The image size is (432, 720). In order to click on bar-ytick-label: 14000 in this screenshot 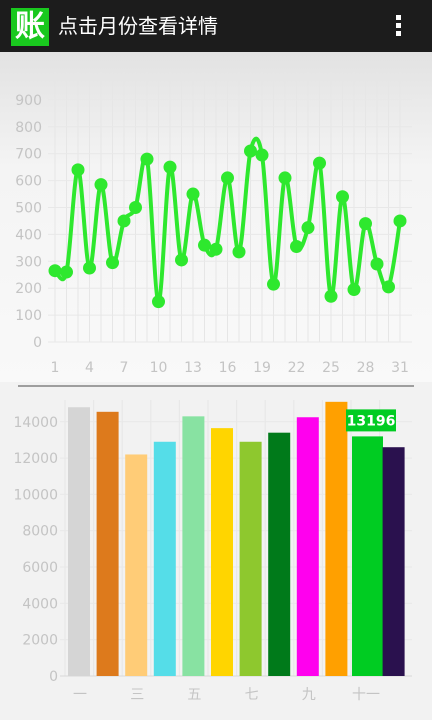, I will do `click(35, 423)`.